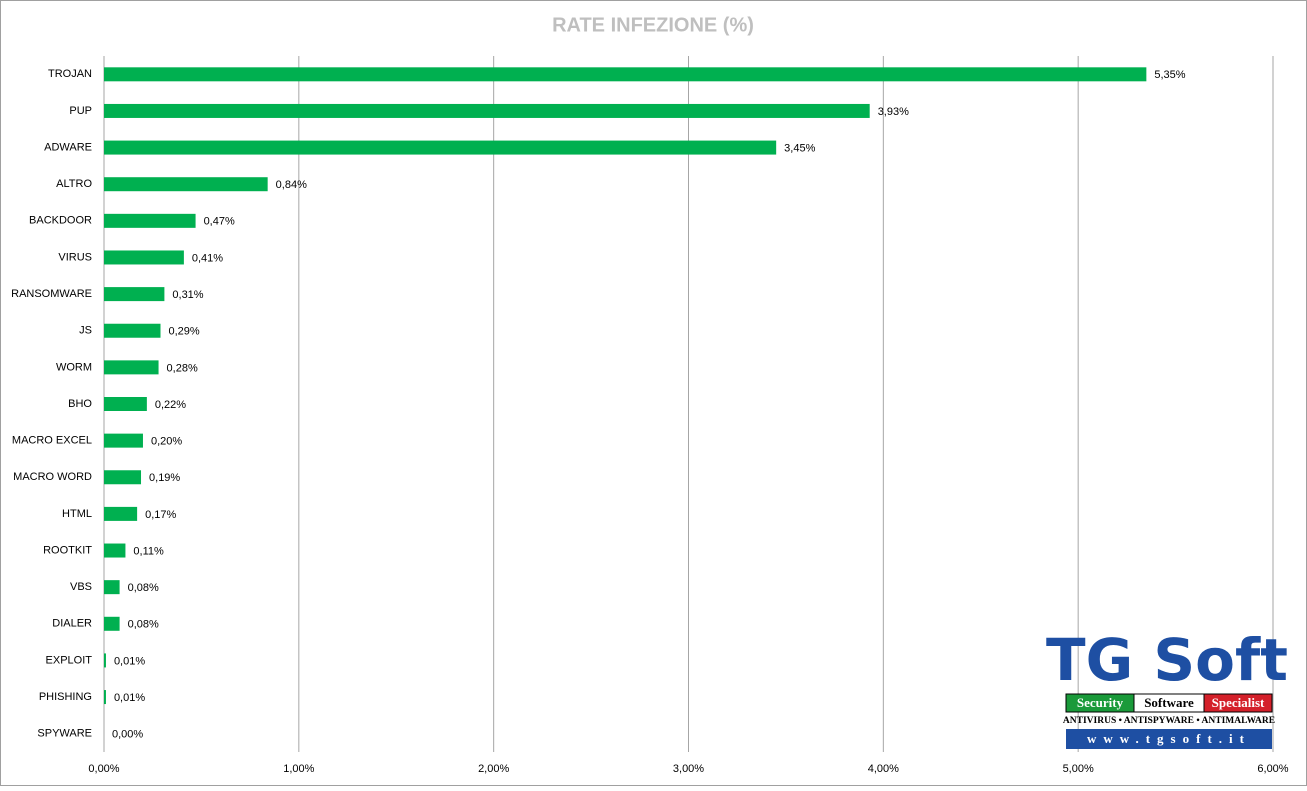 The width and height of the screenshot is (1307, 791). Describe the element at coordinates (52, 441) in the screenshot. I see `y-tick-label: MACRO EXCEL` at that location.